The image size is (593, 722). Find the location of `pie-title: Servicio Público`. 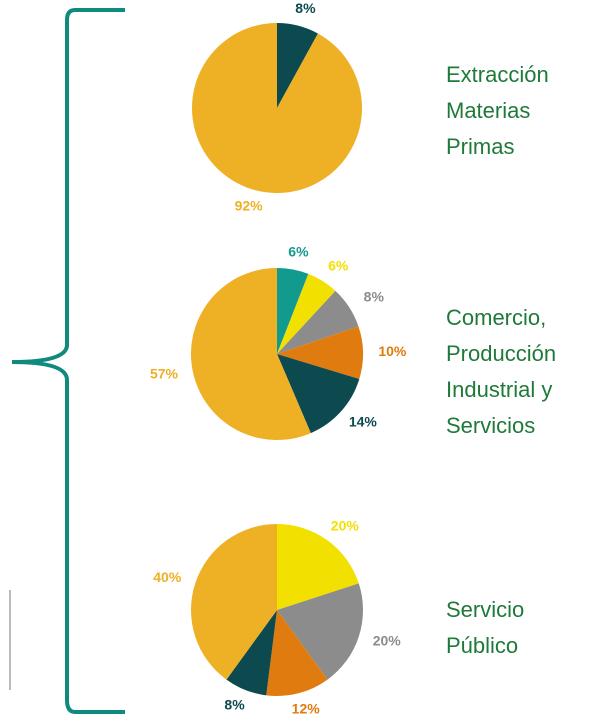

pie-title: Servicio Público is located at coordinates (485, 627).